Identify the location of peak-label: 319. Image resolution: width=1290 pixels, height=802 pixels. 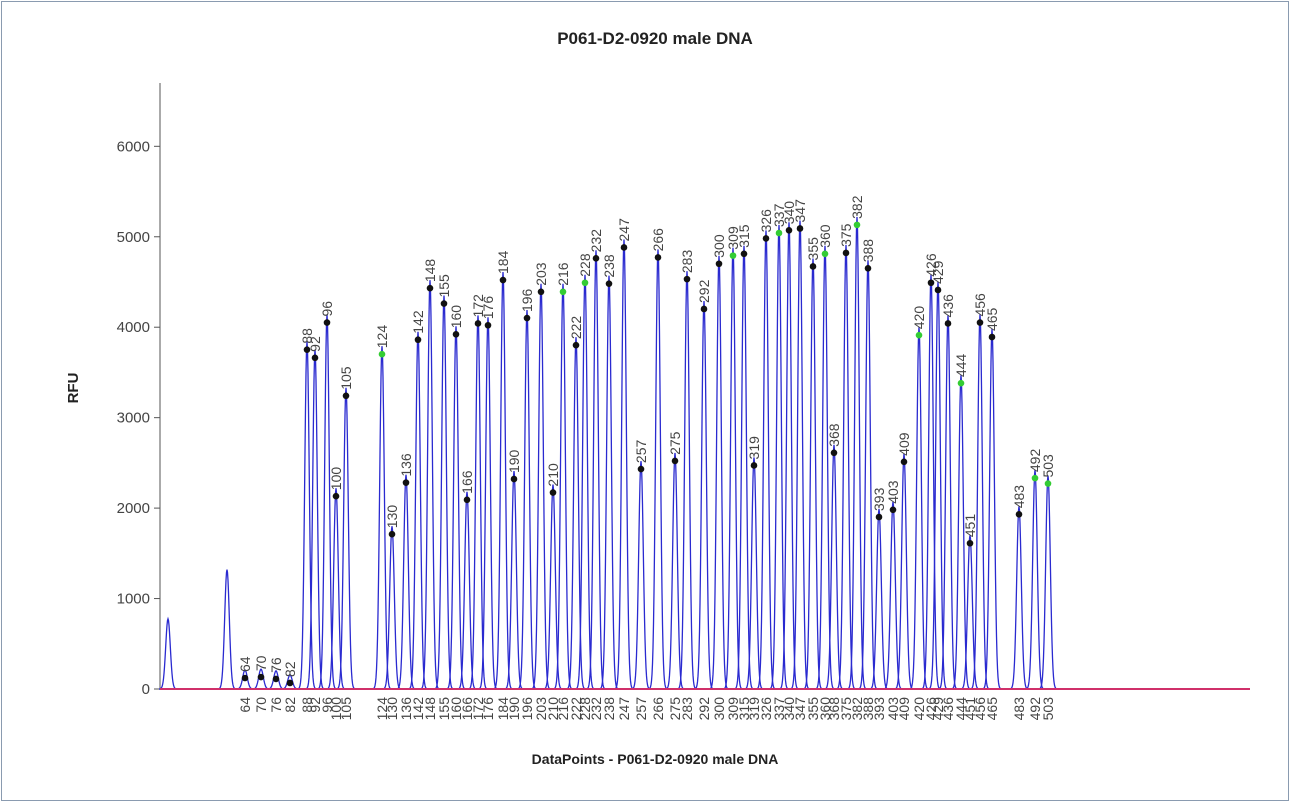
(754, 448).